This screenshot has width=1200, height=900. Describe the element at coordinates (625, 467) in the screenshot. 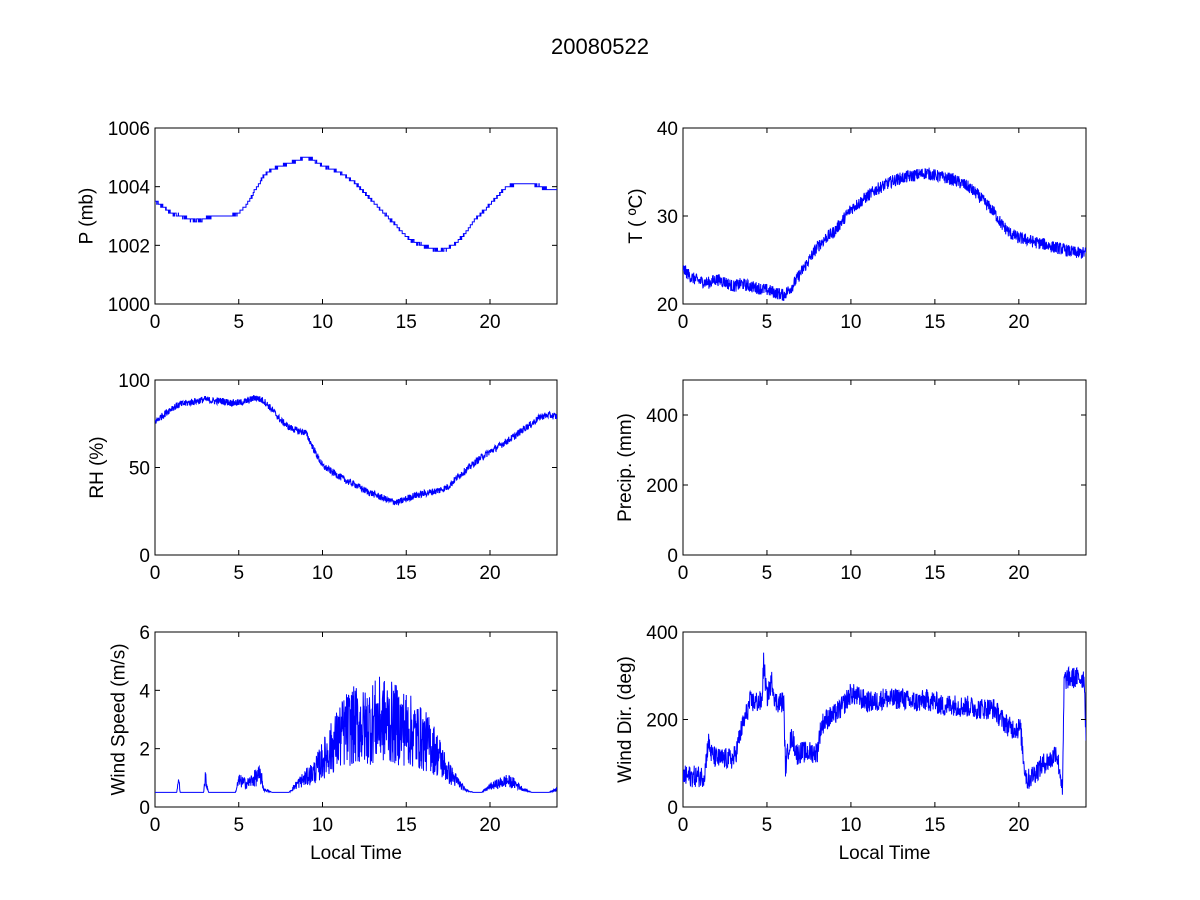

I see `y-axis-label: Precip. (mm)` at that location.